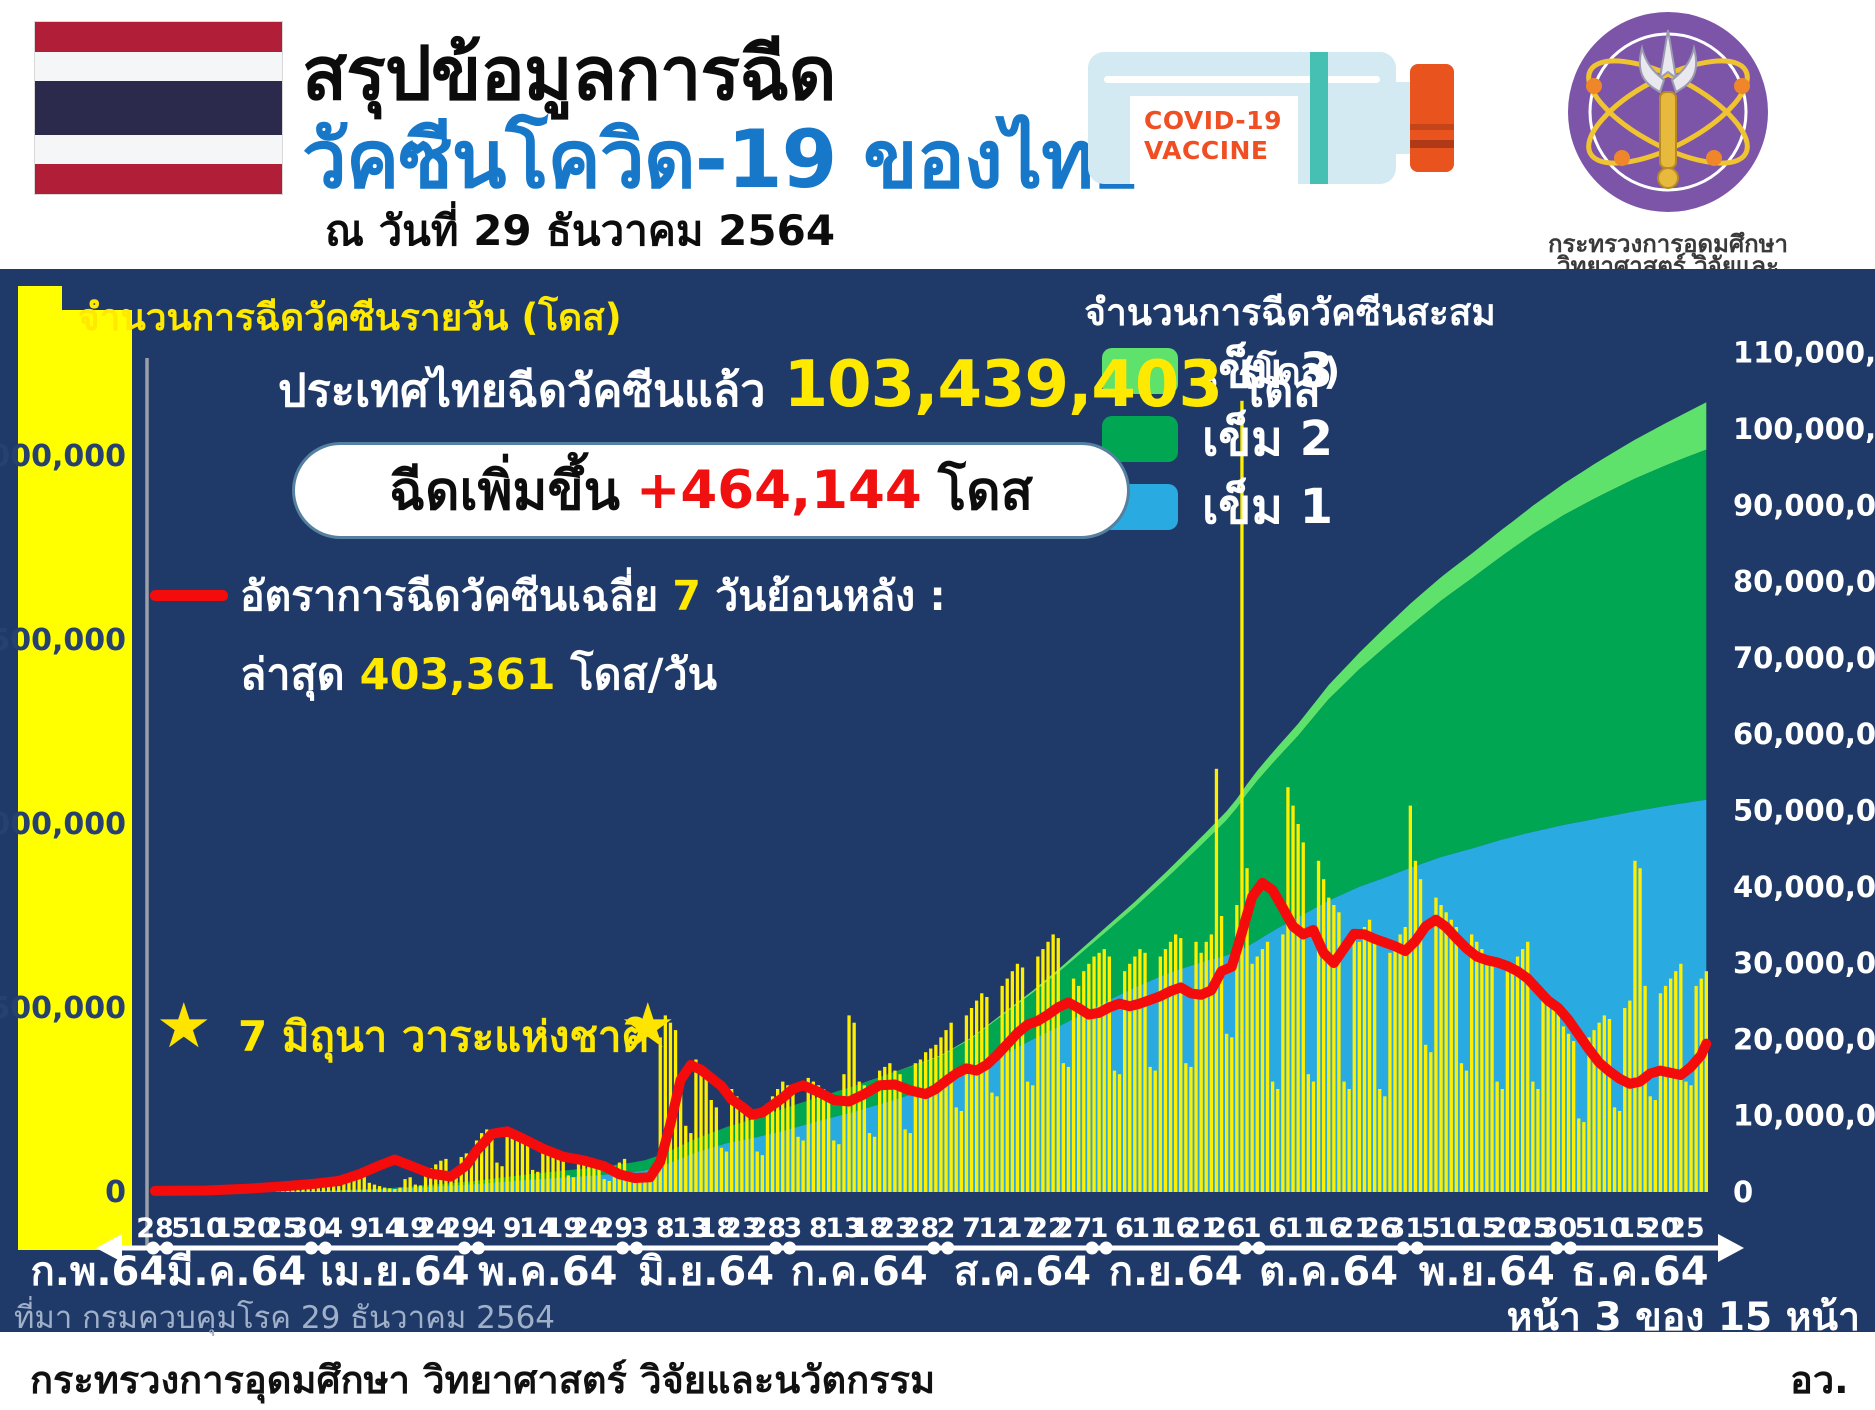 Image resolution: width=1875 pixels, height=1410 pixels. Describe the element at coordinates (1140, 371) in the screenshot. I see `dose3-swatch-icon` at that location.